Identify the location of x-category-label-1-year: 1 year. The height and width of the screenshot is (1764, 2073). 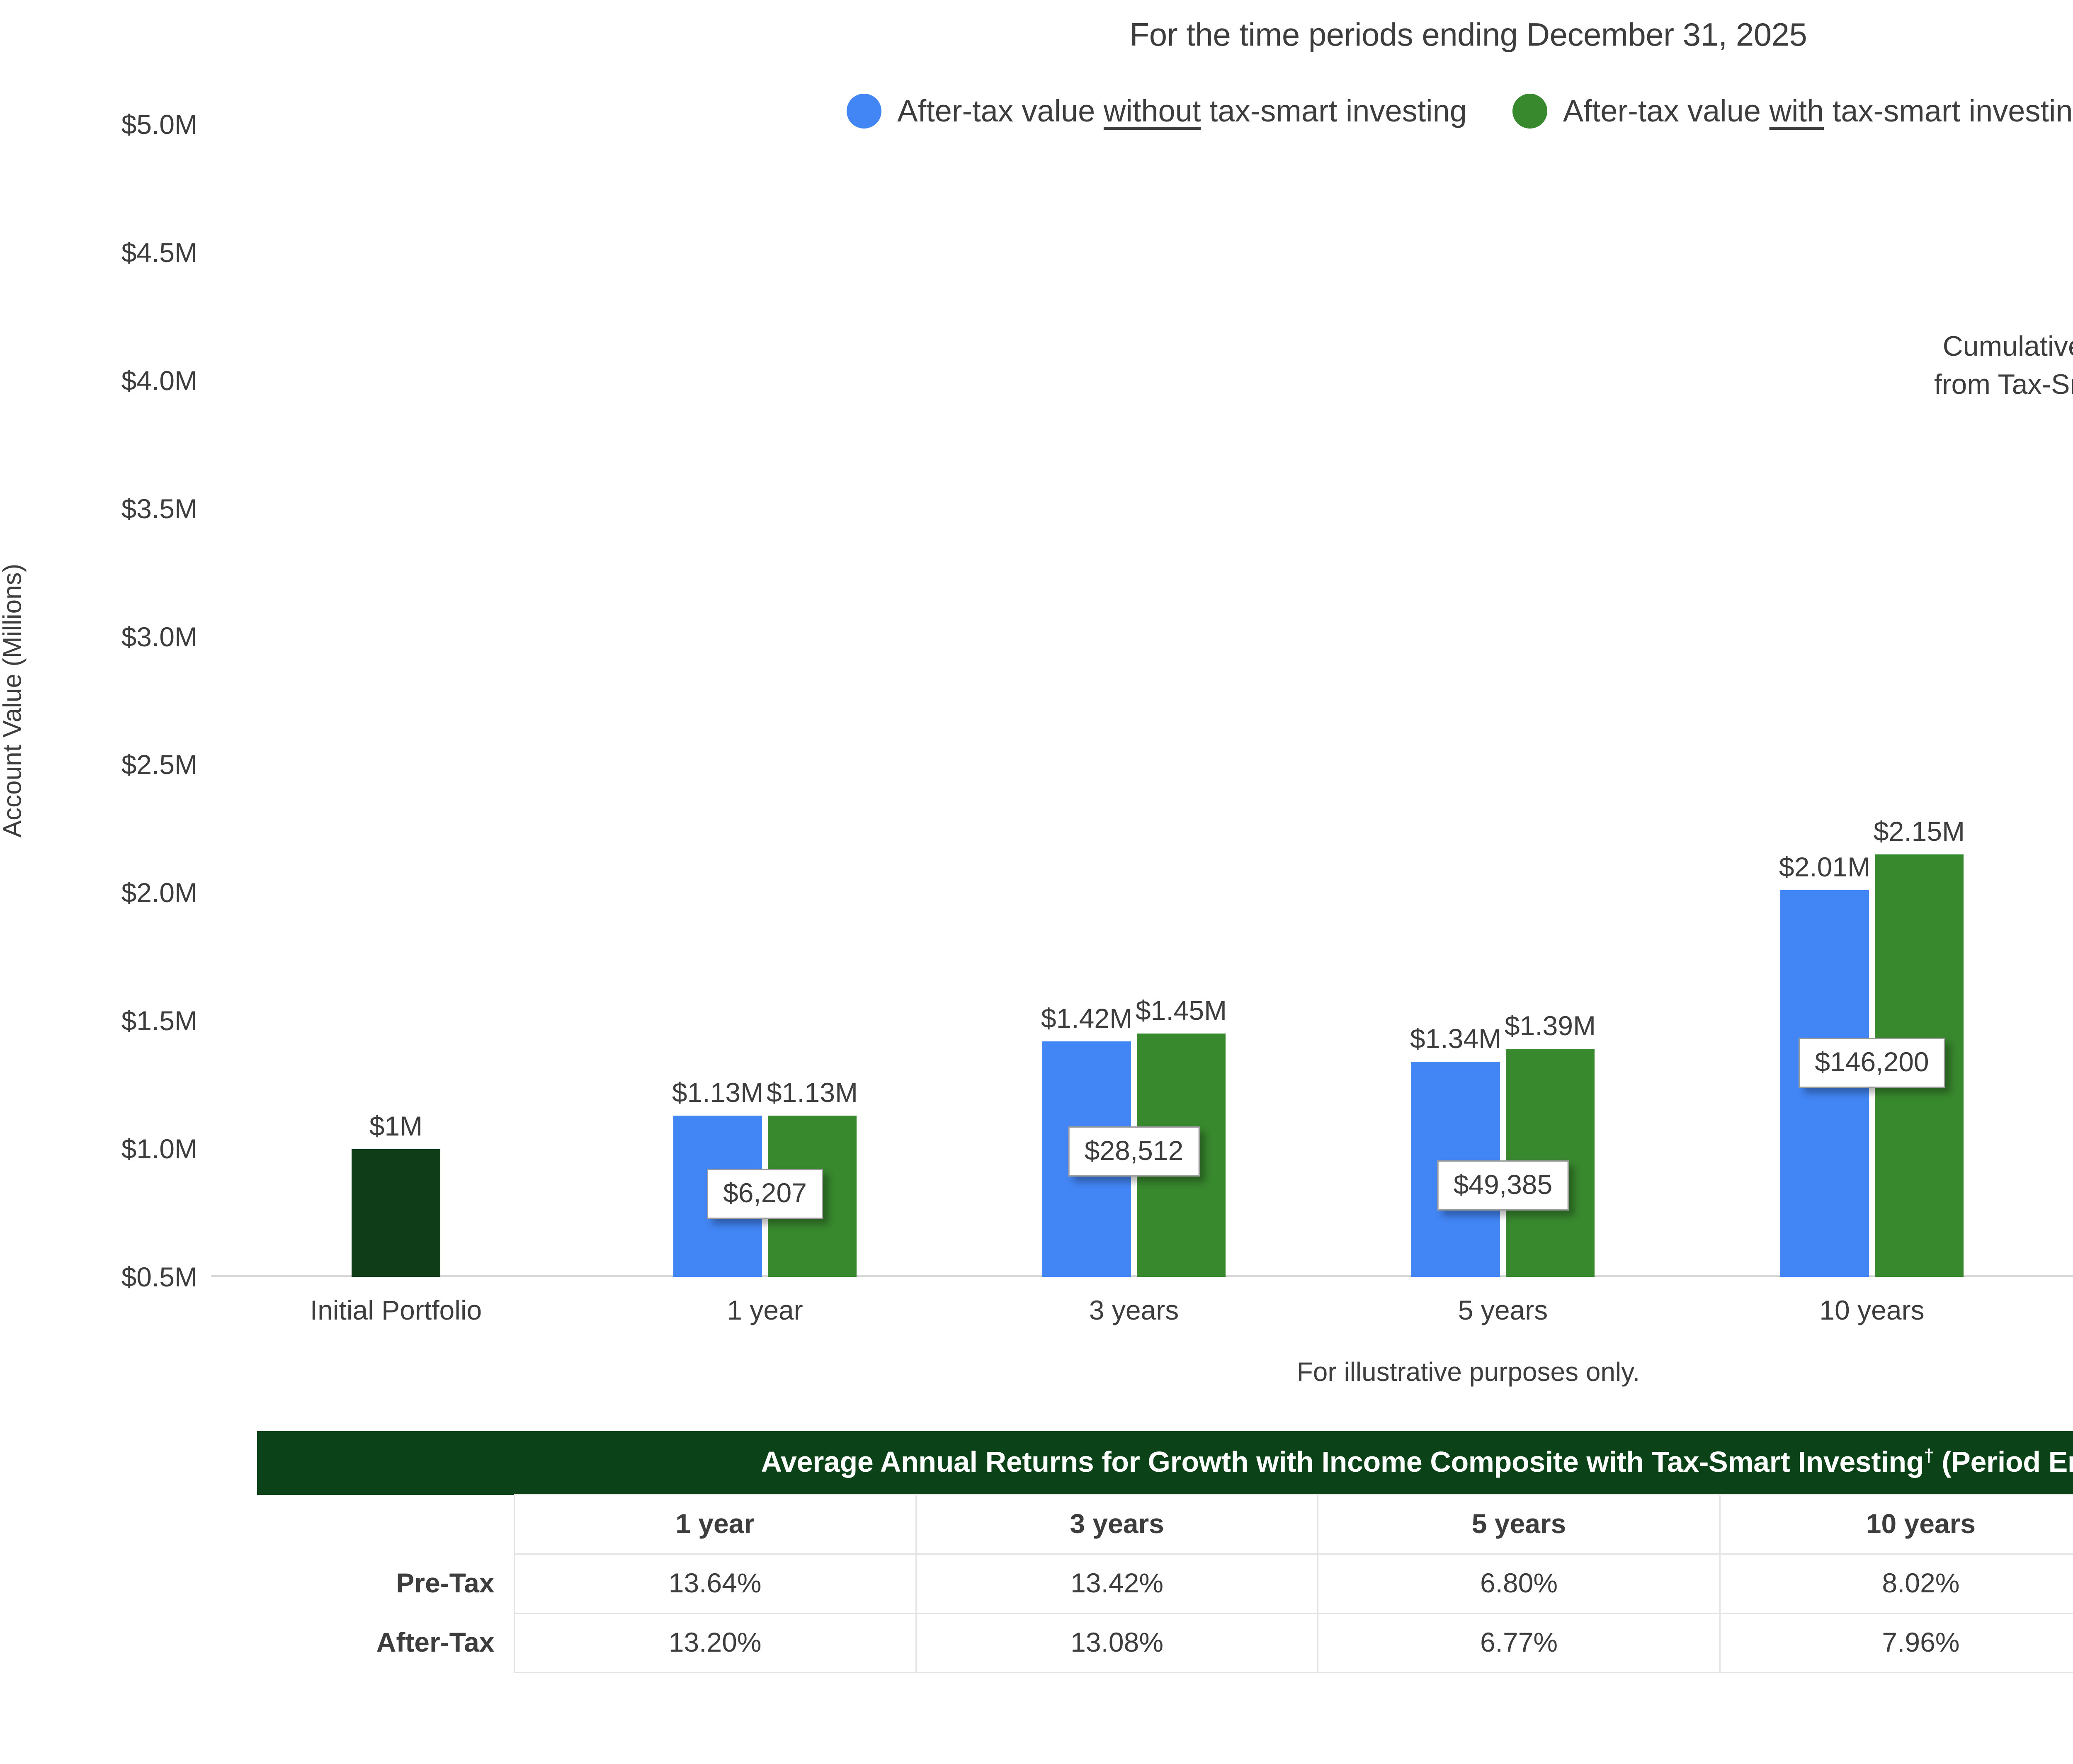
(765, 1310).